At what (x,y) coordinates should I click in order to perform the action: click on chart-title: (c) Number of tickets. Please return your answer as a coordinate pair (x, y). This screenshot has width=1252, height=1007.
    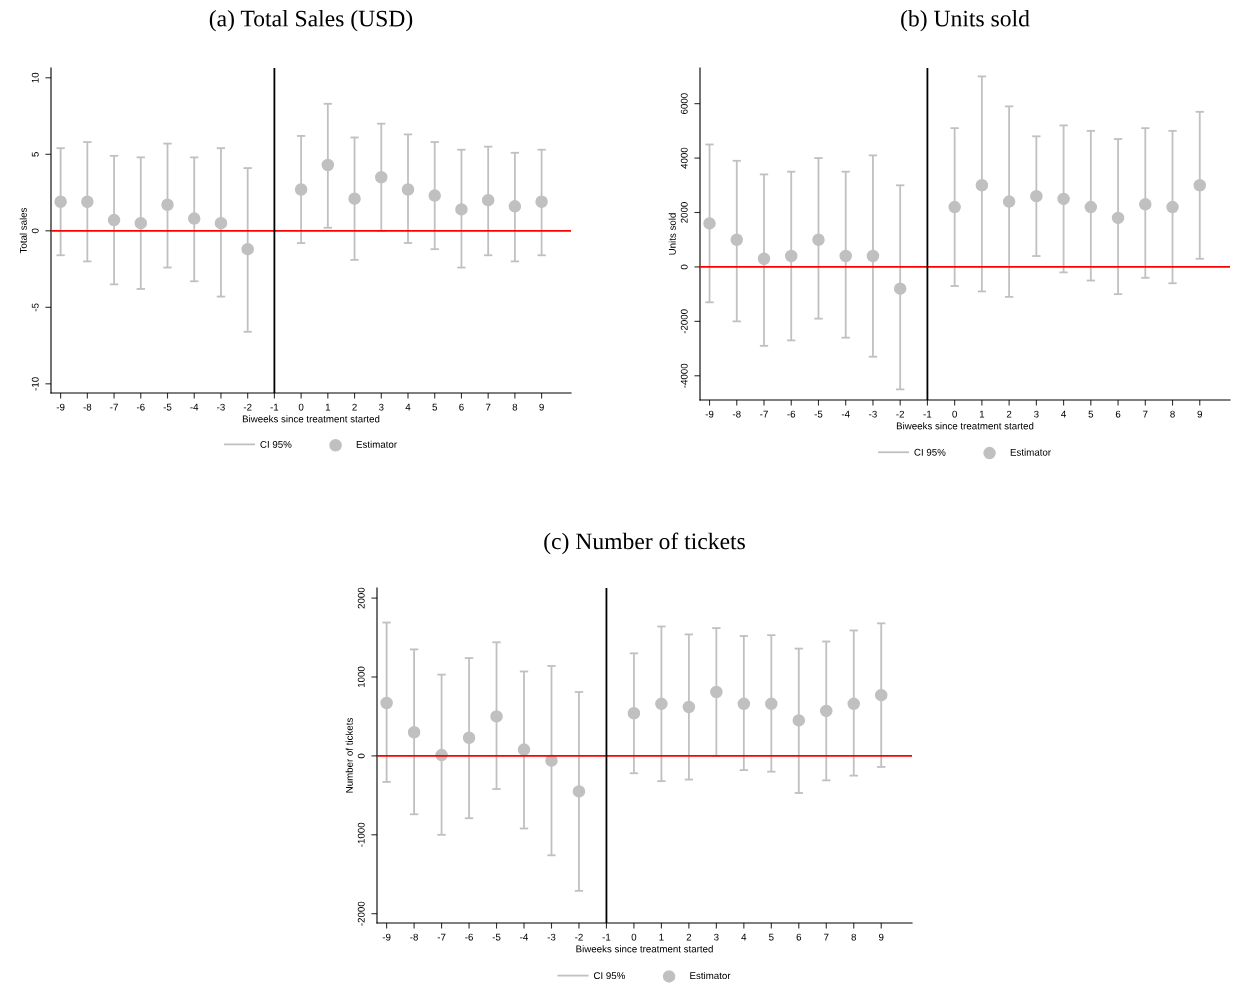
    Looking at the image, I should click on (644, 543).